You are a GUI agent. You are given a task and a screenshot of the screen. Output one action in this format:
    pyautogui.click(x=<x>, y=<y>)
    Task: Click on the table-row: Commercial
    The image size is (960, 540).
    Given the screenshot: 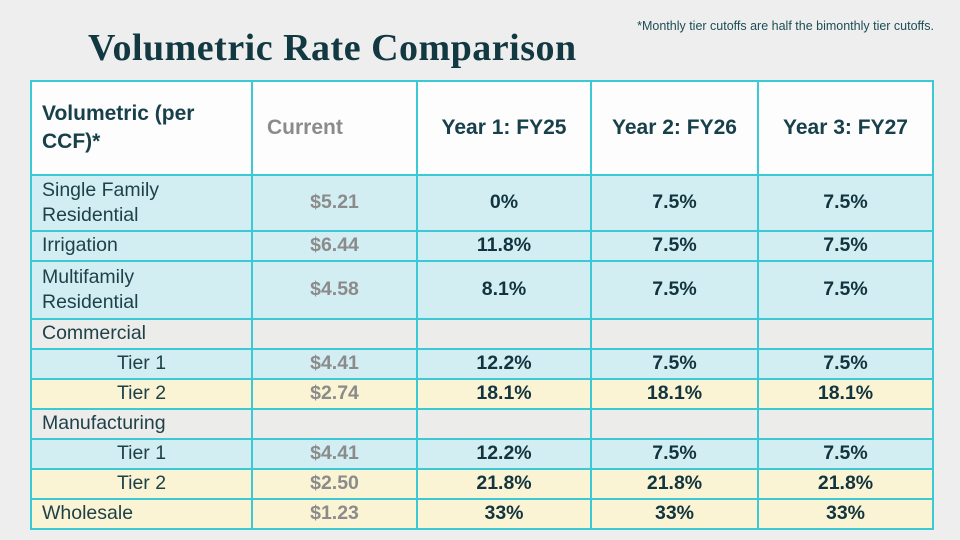 What is the action you would take?
    pyautogui.click(x=482, y=334)
    